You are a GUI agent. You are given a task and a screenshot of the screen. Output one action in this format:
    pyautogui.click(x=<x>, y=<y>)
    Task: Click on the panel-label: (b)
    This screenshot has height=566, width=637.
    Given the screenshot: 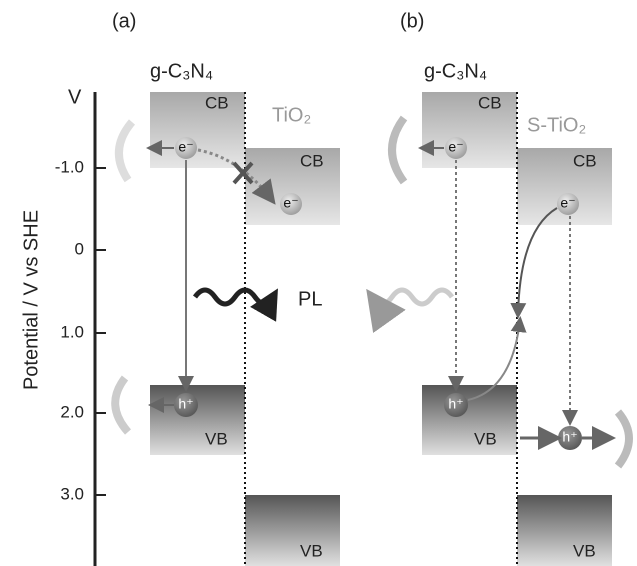 What is the action you would take?
    pyautogui.click(x=412, y=21)
    